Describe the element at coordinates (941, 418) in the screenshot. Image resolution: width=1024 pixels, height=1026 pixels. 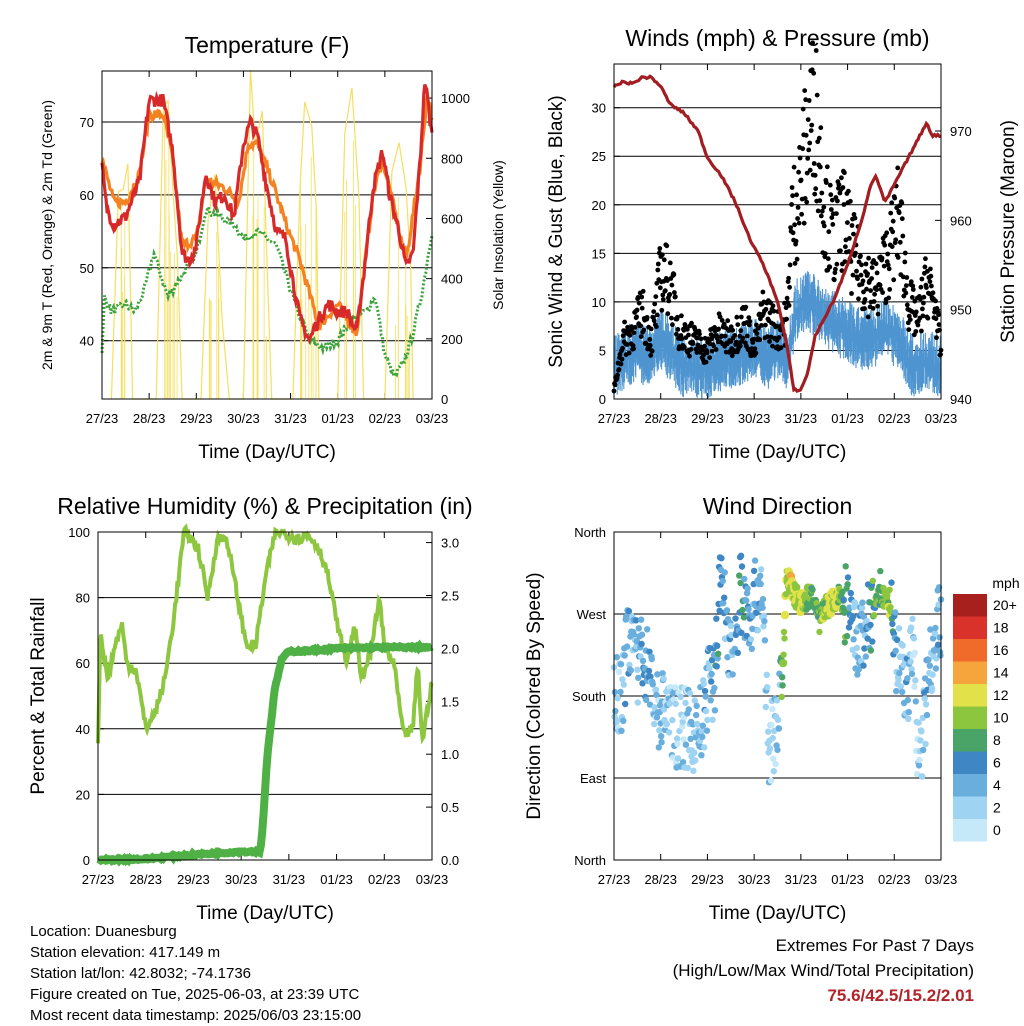
I see `winds-xtick-label: 03/23` at that location.